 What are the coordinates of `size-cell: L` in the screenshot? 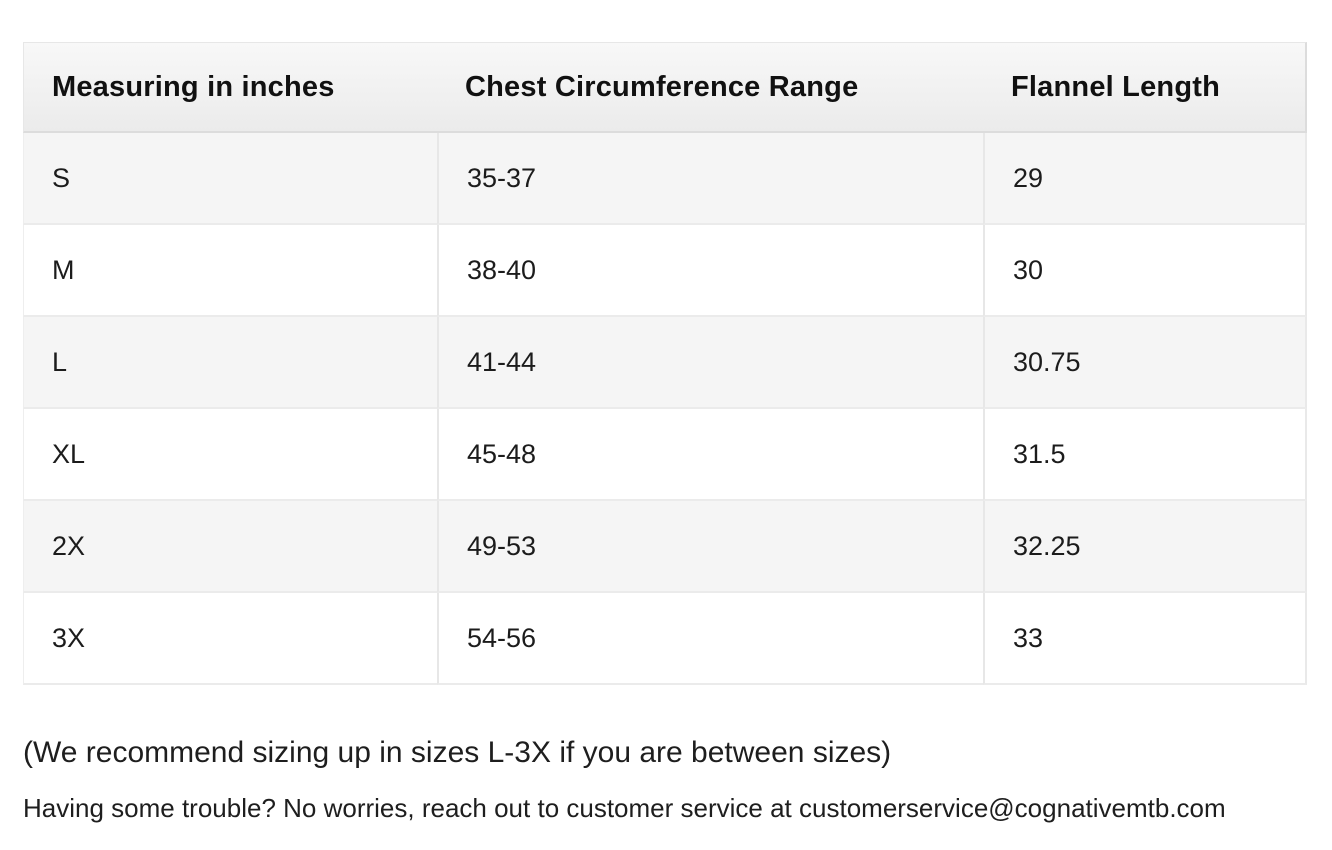 It's located at (230, 363).